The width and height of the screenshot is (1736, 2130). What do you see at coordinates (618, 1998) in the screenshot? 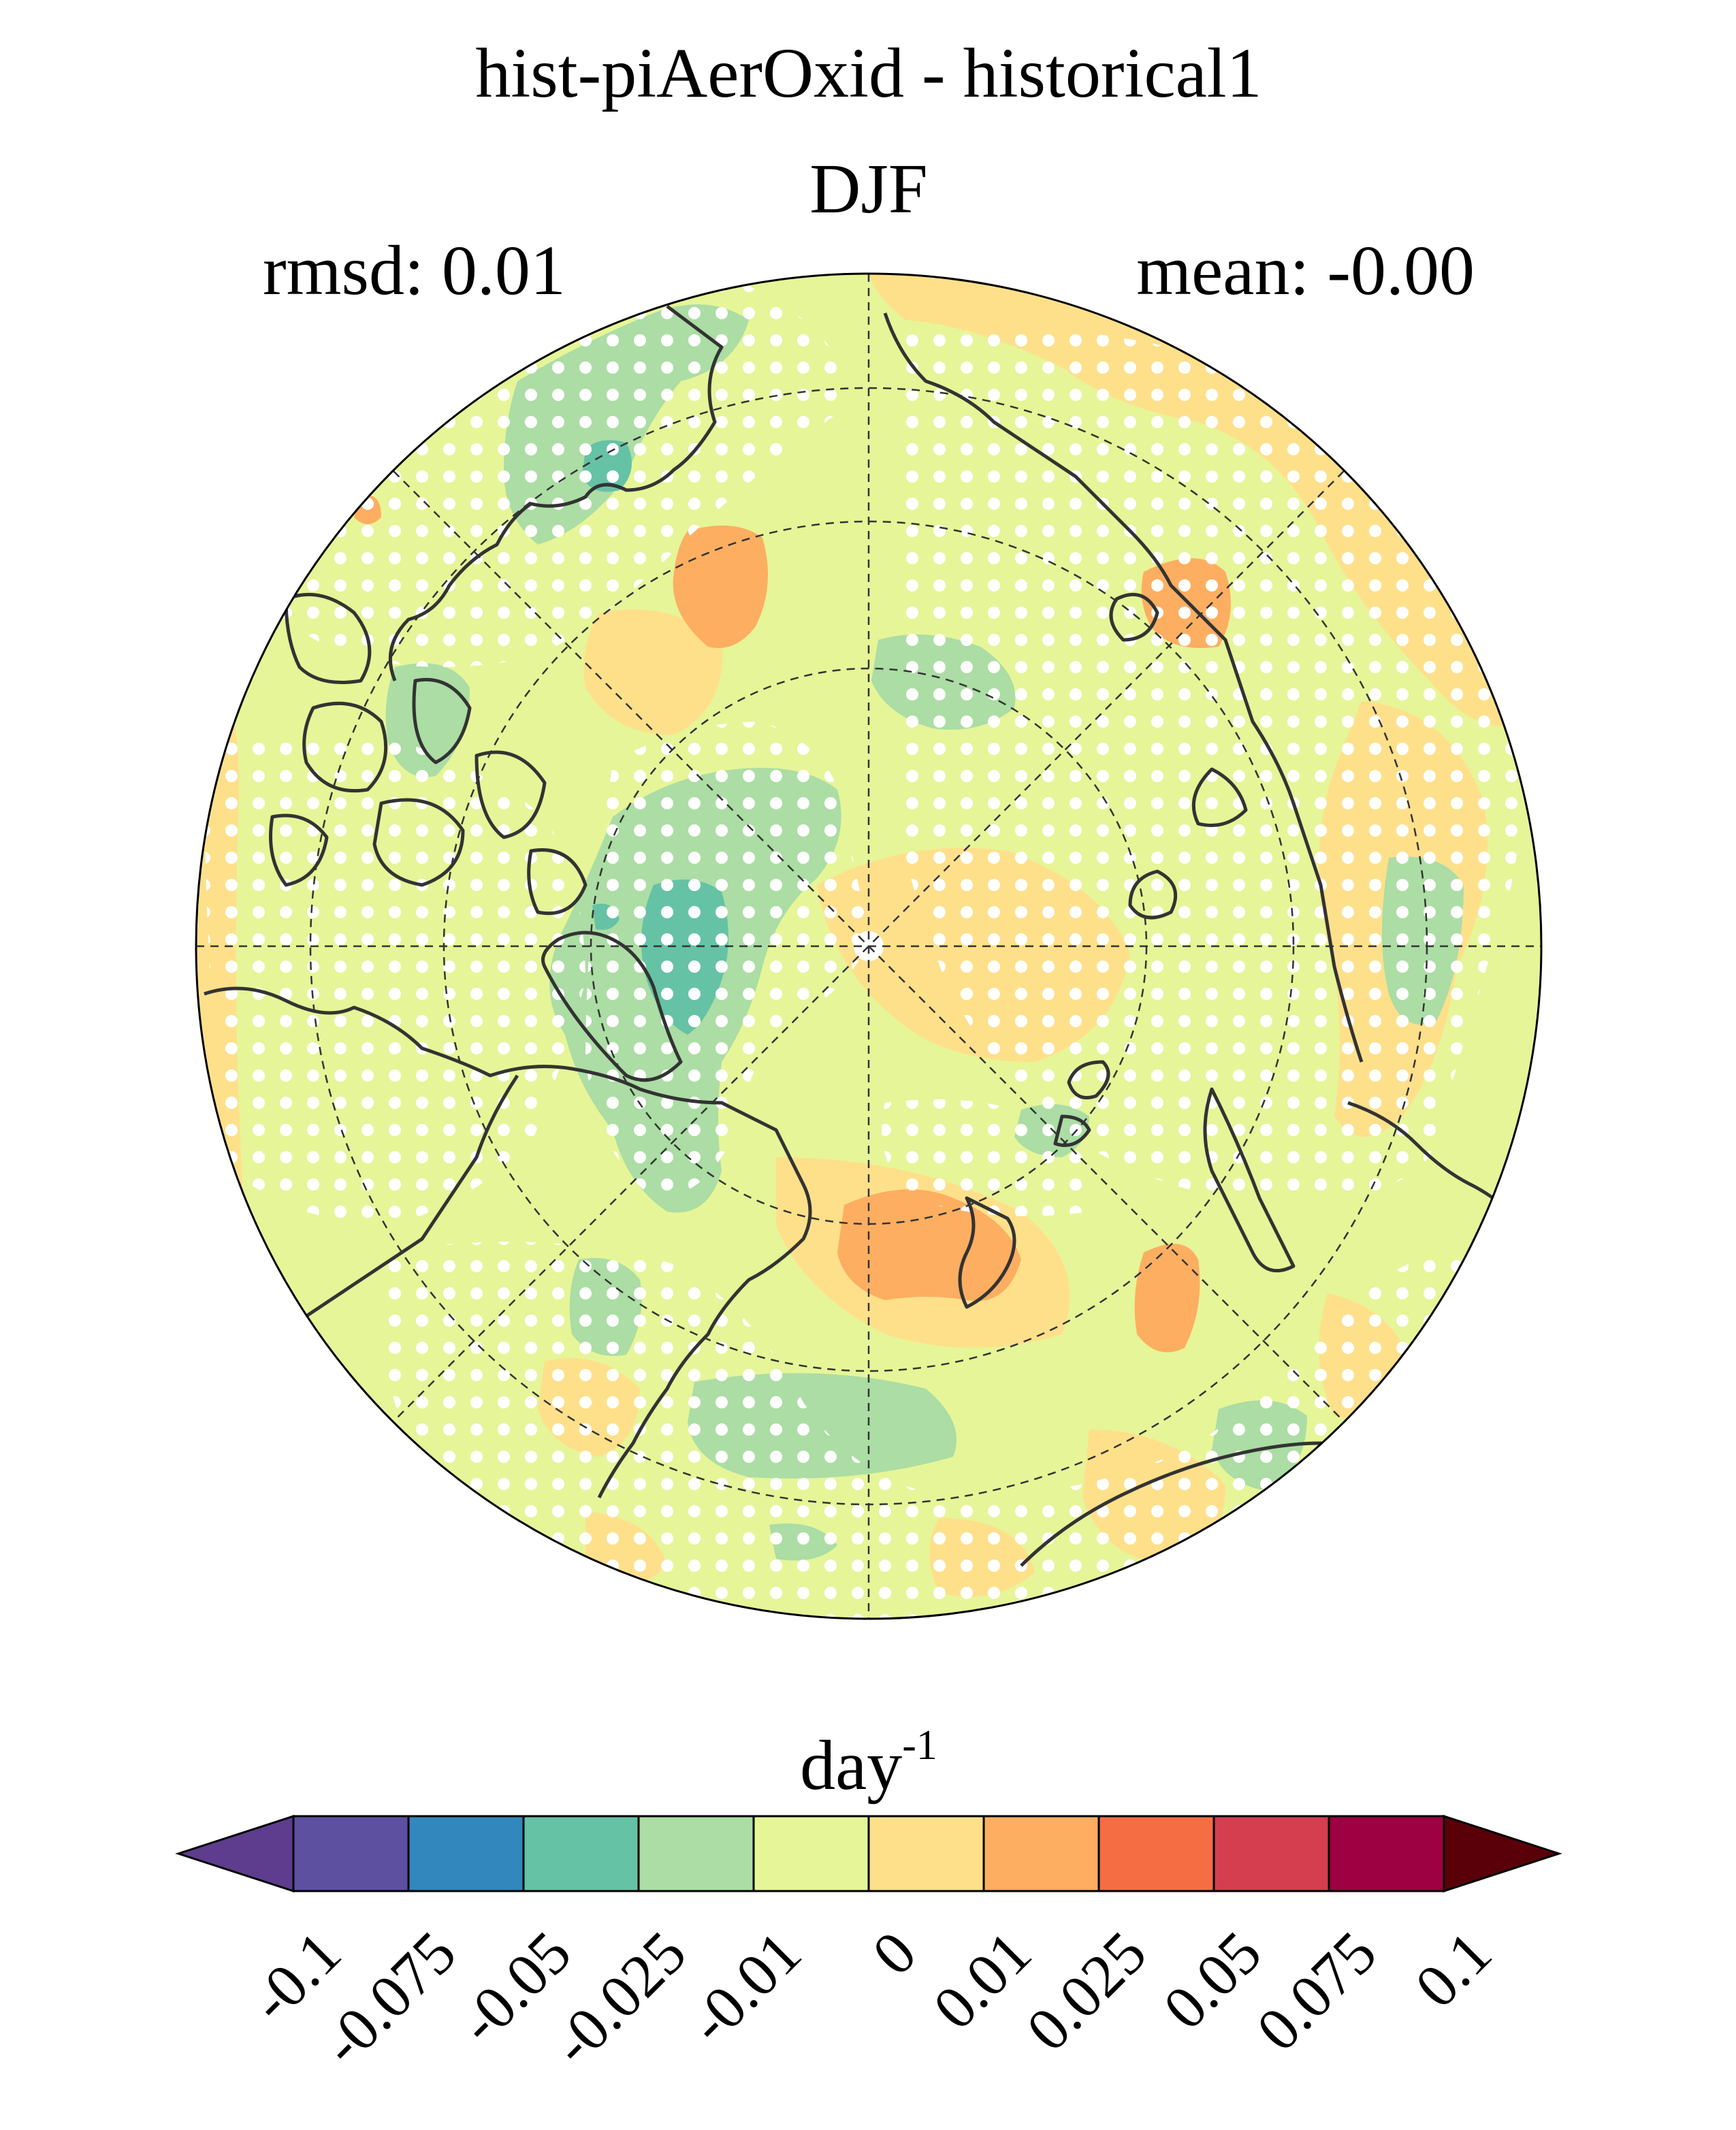
I see `colorbar-tick-label: -0.025` at bounding box center [618, 1998].